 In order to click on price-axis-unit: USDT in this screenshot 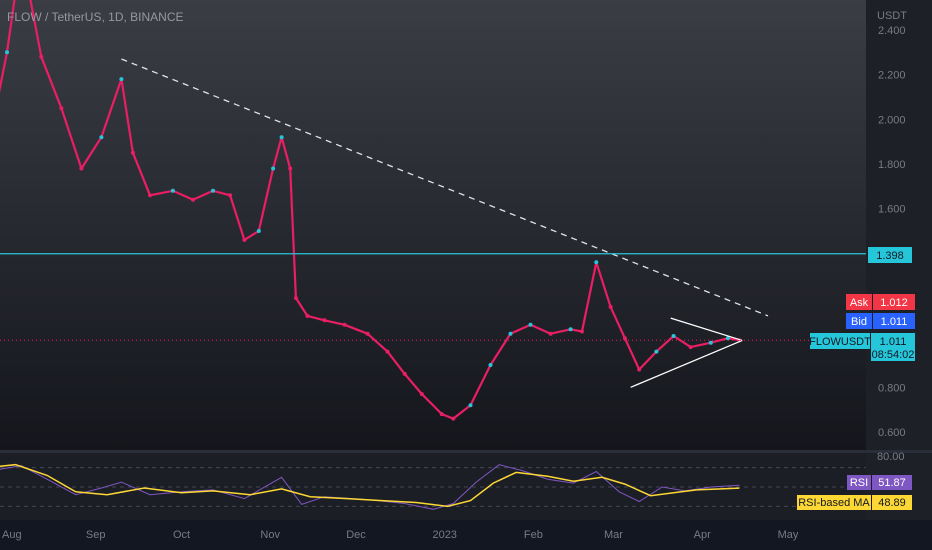, I will do `click(892, 16)`.